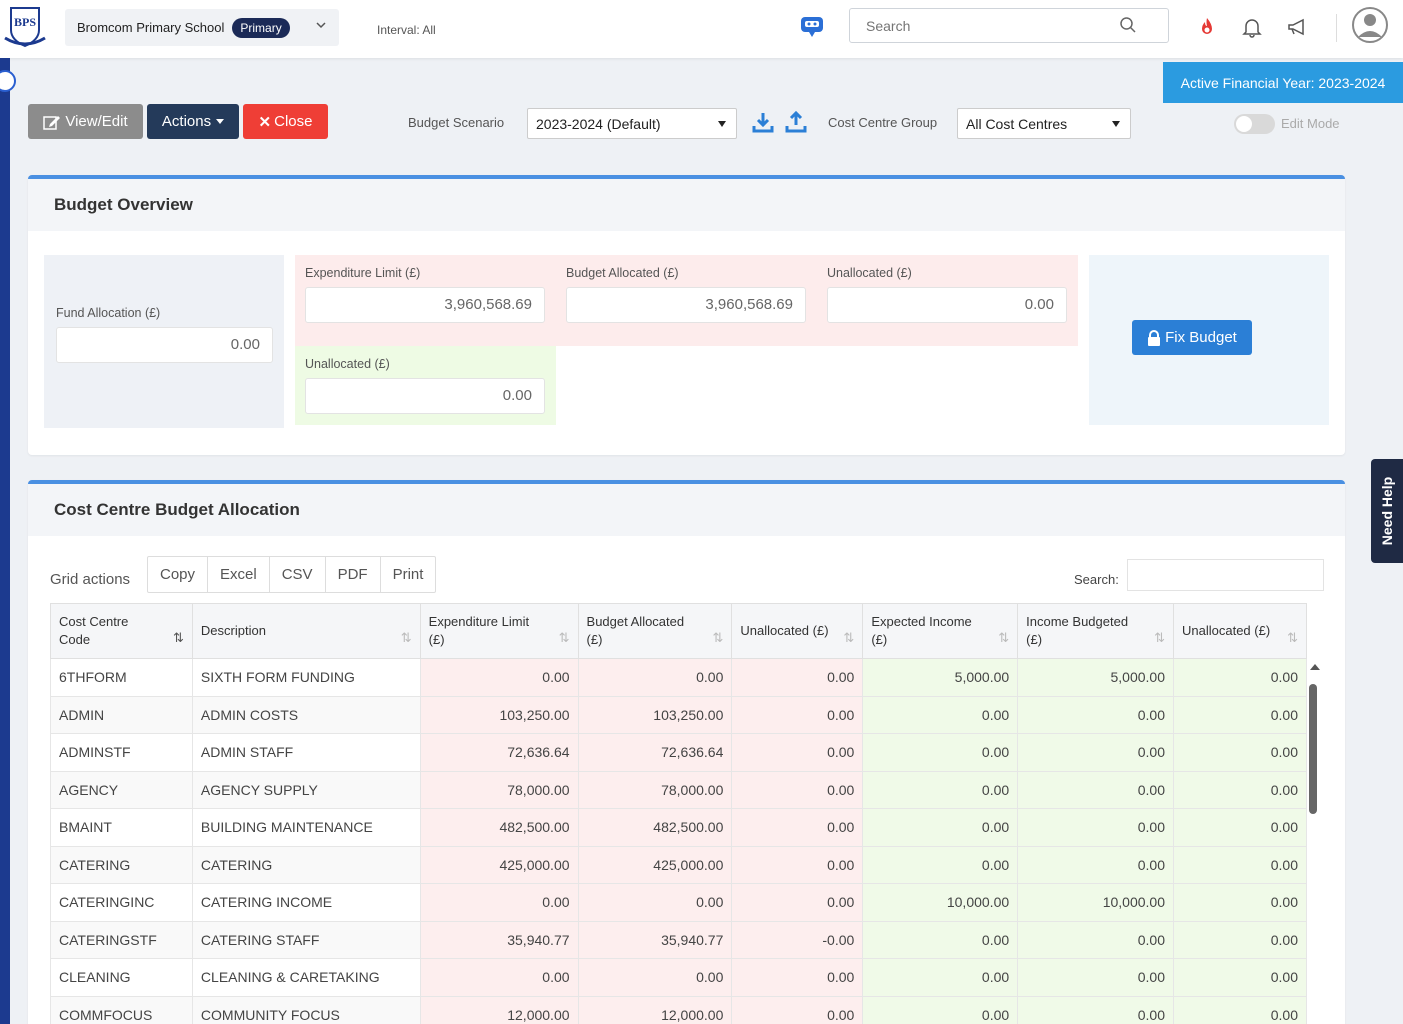  Describe the element at coordinates (108, 313) in the screenshot. I see `fund-allocation-label: Fund Allocation (£)` at that location.